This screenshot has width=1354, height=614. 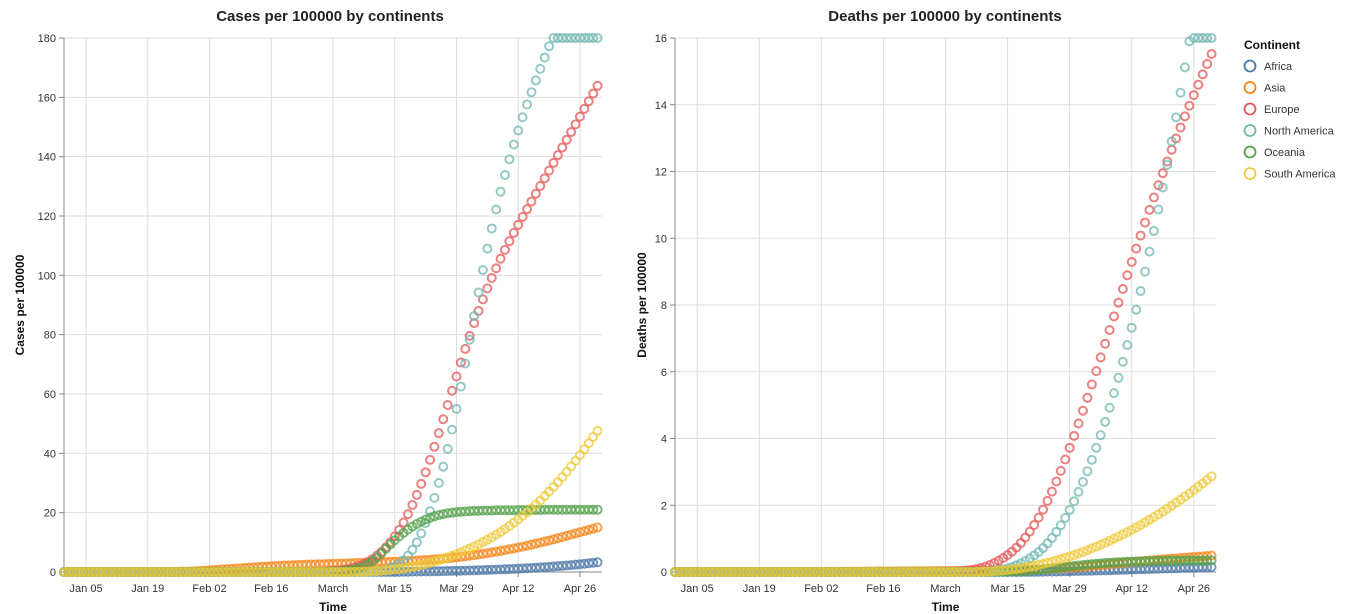 What do you see at coordinates (1250, 66) in the screenshot?
I see `legend-swatch-africa` at bounding box center [1250, 66].